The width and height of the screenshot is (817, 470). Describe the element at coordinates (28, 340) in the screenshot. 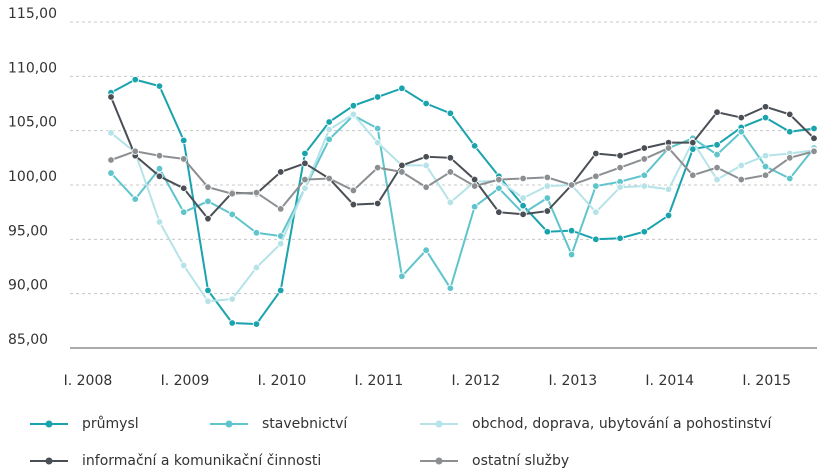

I see `y-tick-label: 85,00` at that location.